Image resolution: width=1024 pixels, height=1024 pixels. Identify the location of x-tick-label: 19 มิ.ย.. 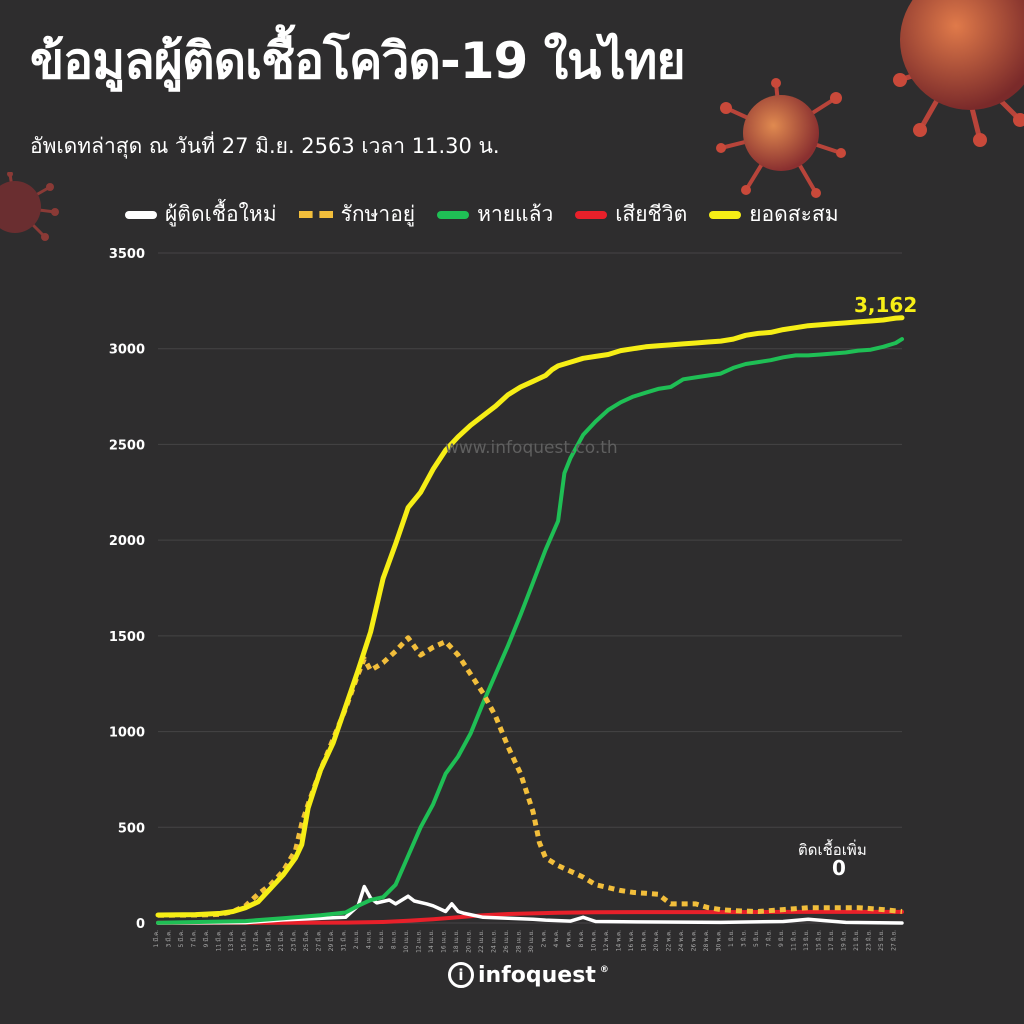
(844, 940).